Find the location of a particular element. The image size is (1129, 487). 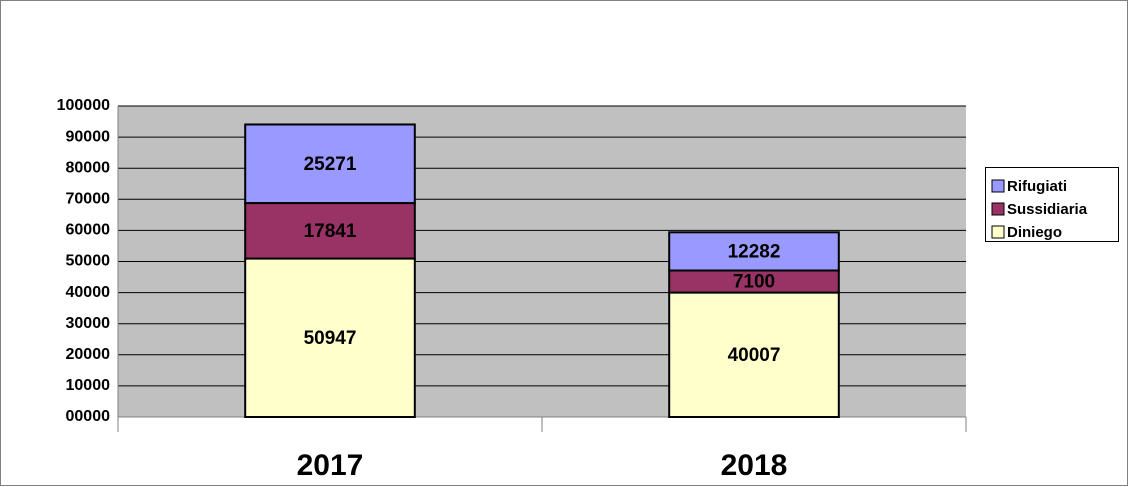

legend-label: Rifugiati is located at coordinates (1037, 186).